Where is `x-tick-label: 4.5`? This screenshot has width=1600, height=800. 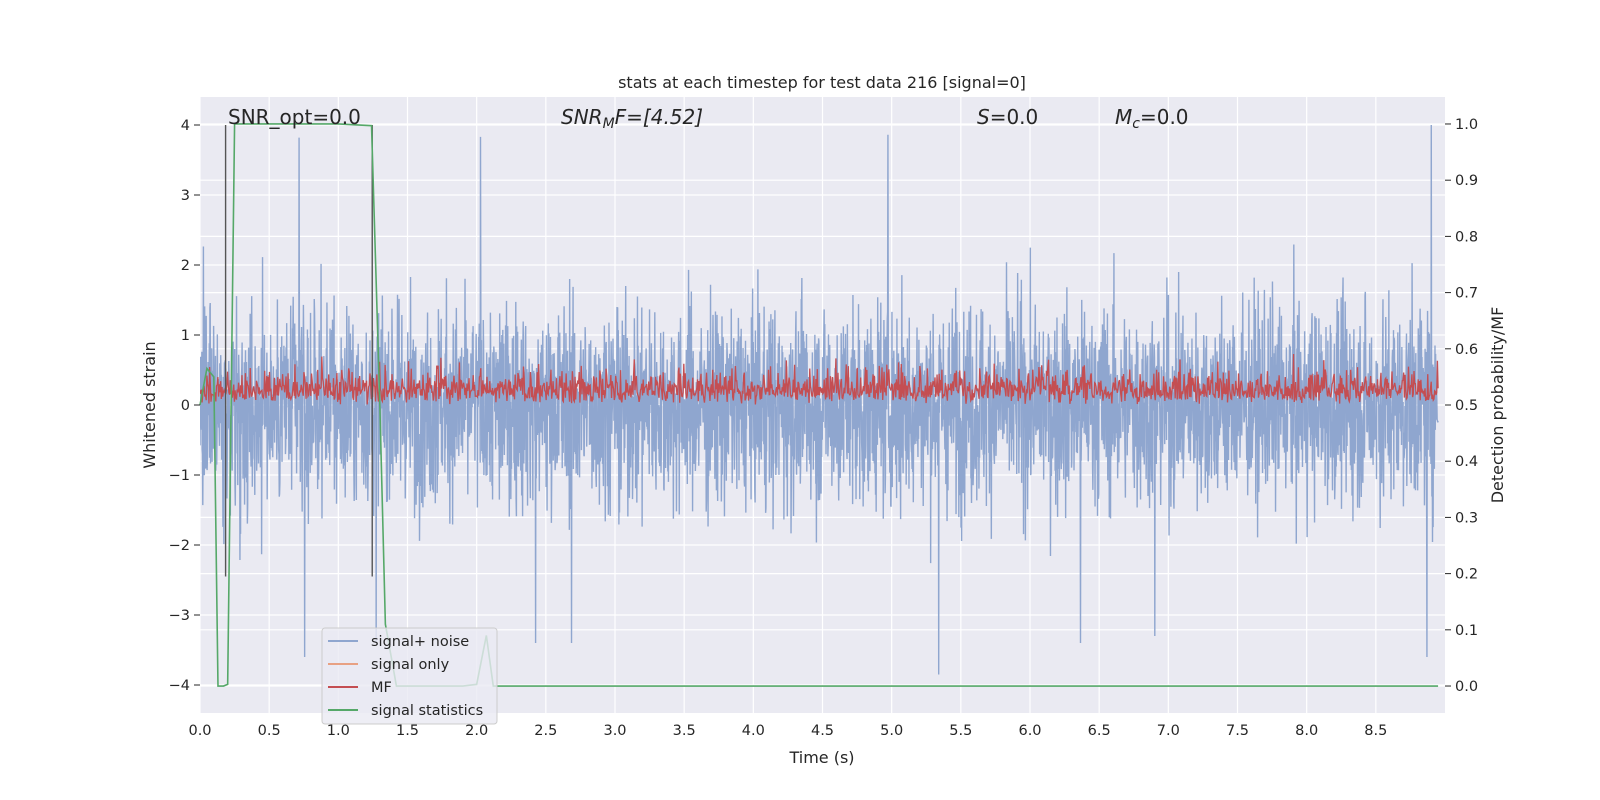
x-tick-label: 4.5 is located at coordinates (822, 731).